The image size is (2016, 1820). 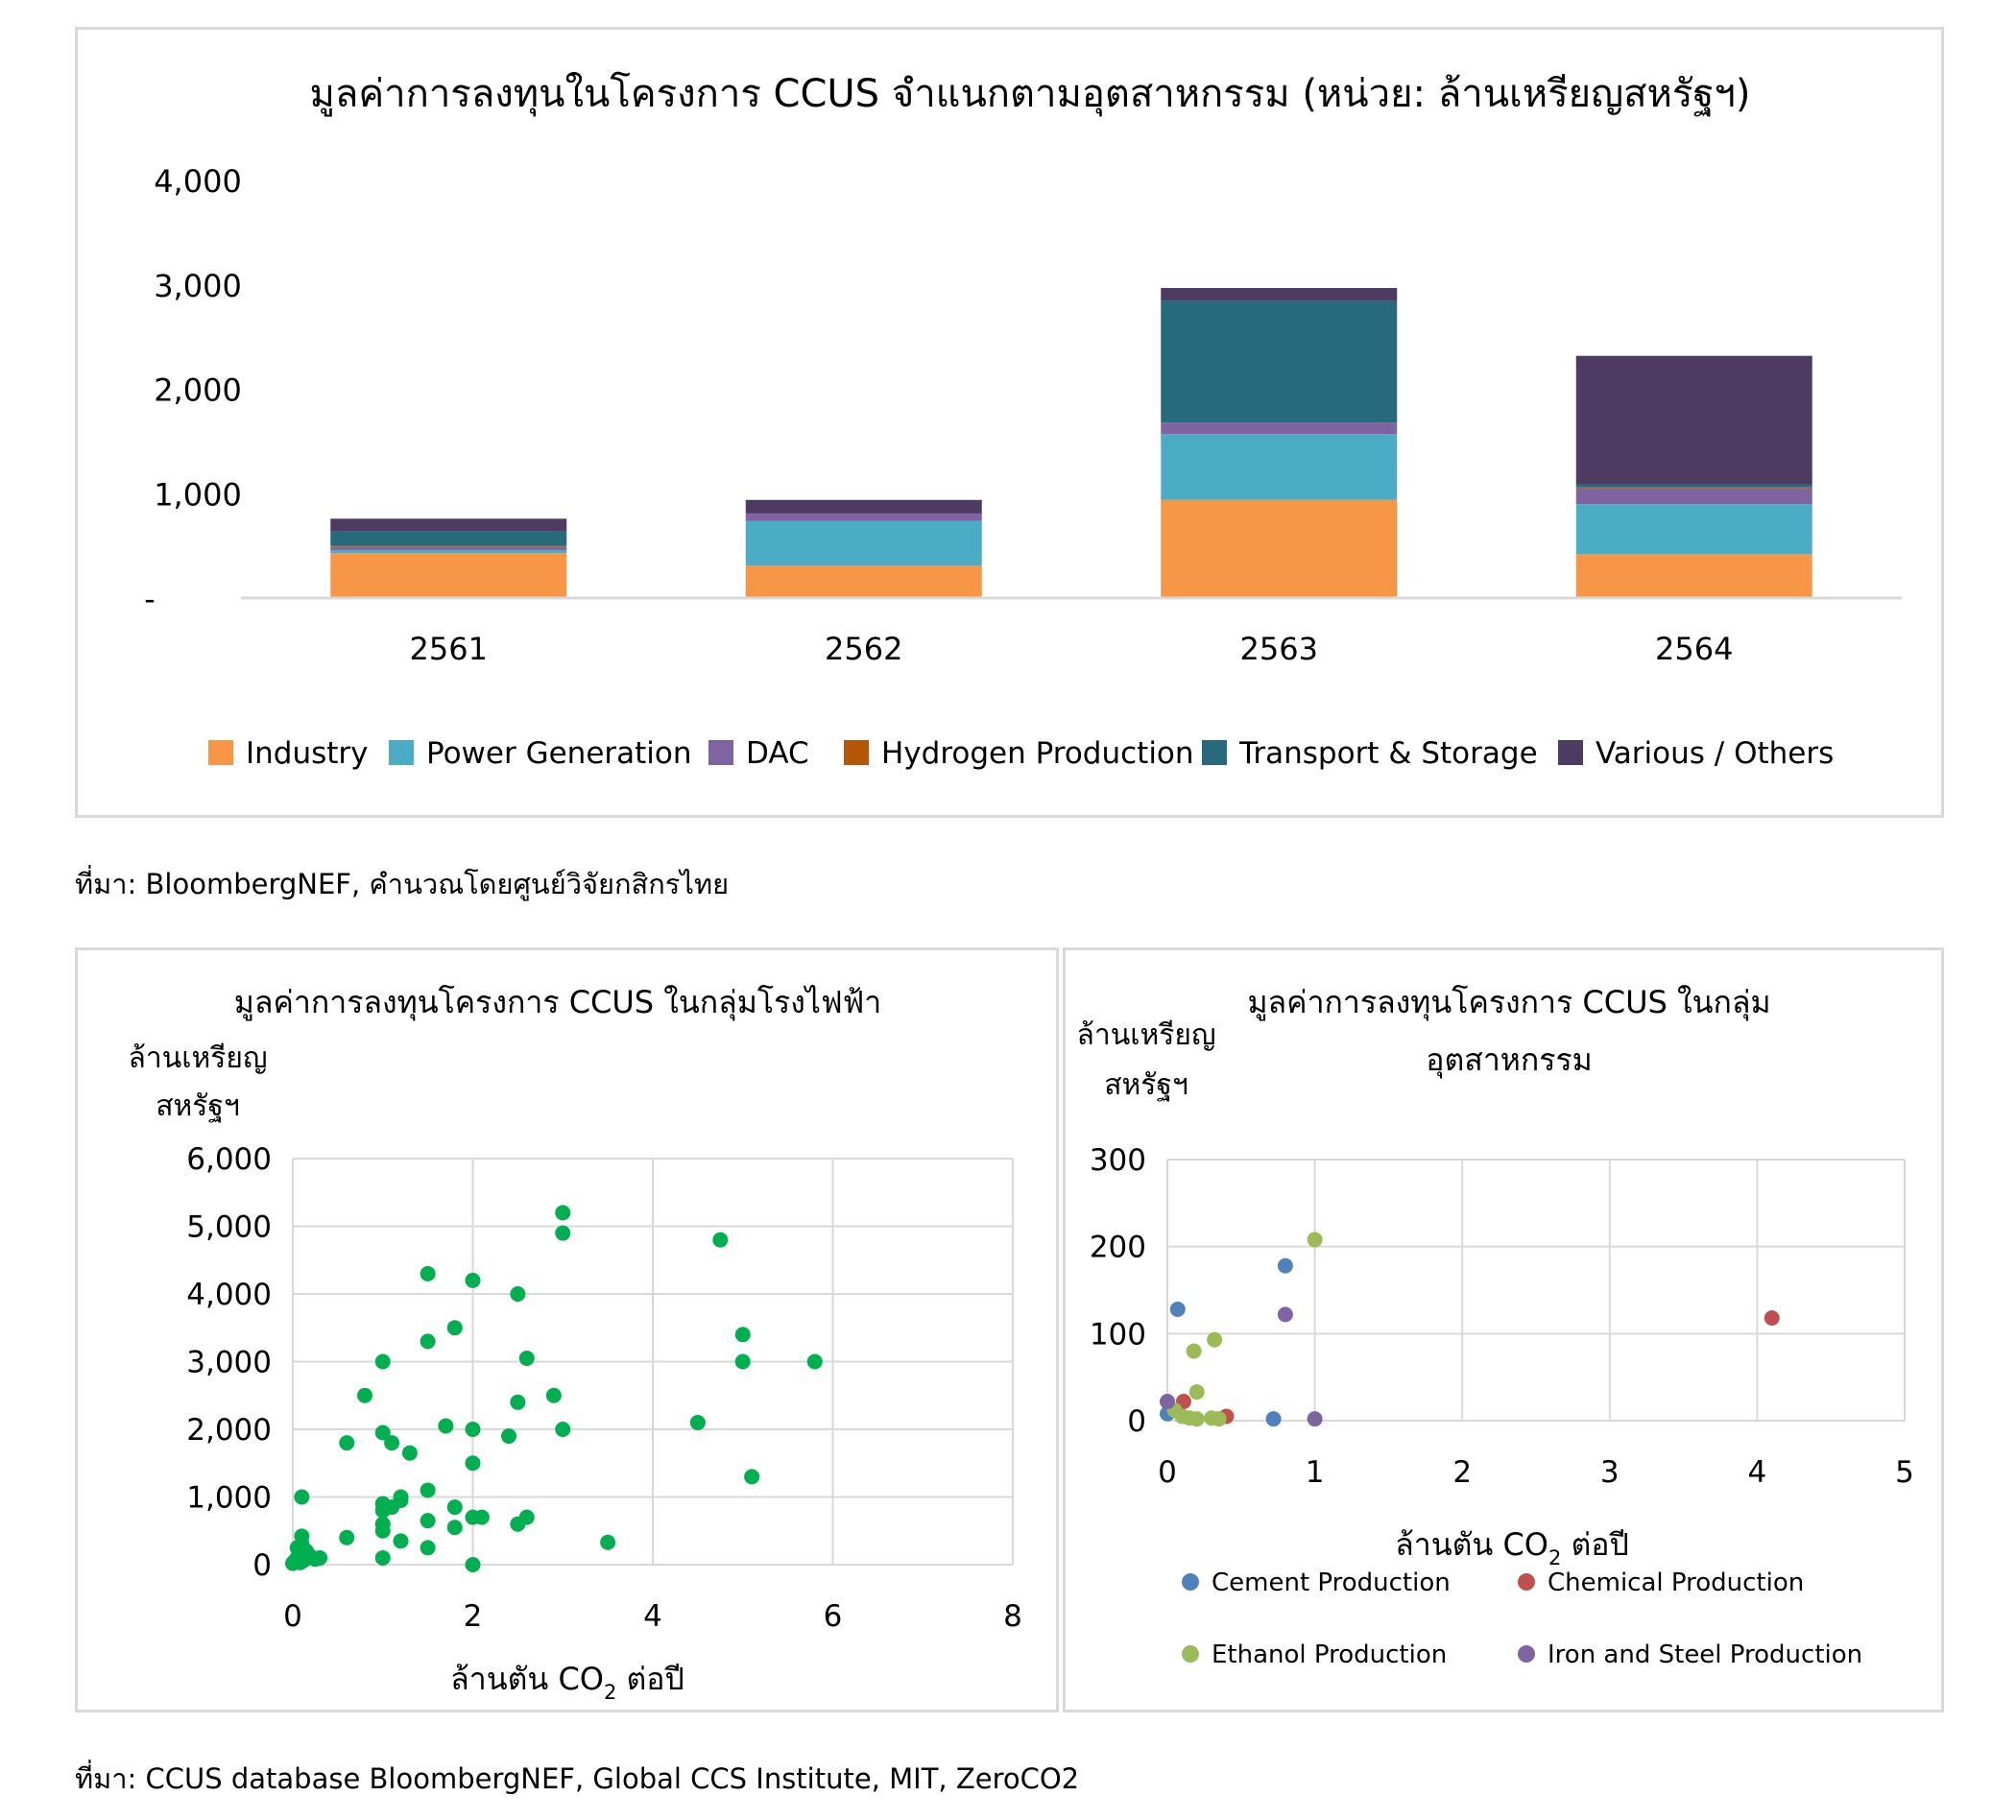 What do you see at coordinates (1167, 1473) in the screenshot?
I see `si-x-tick-label: 0` at bounding box center [1167, 1473].